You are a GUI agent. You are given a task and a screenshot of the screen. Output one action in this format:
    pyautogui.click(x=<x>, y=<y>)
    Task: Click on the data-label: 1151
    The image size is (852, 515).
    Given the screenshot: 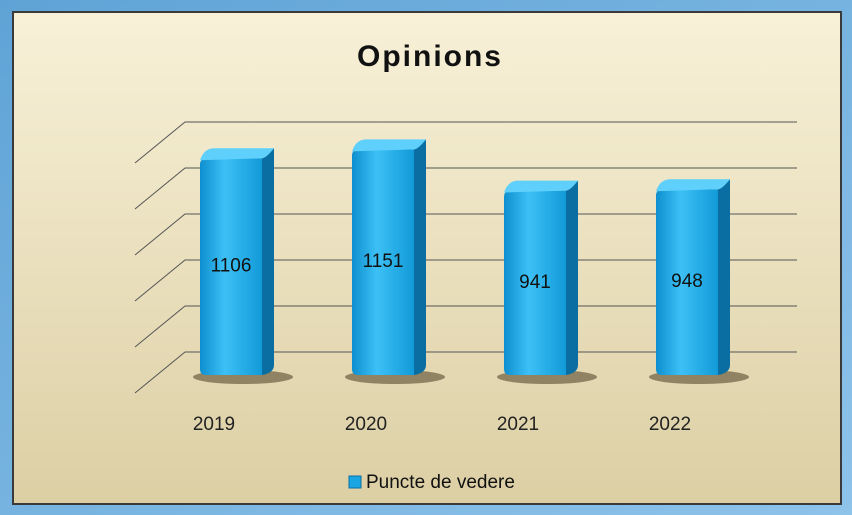 What is the action you would take?
    pyautogui.click(x=383, y=261)
    